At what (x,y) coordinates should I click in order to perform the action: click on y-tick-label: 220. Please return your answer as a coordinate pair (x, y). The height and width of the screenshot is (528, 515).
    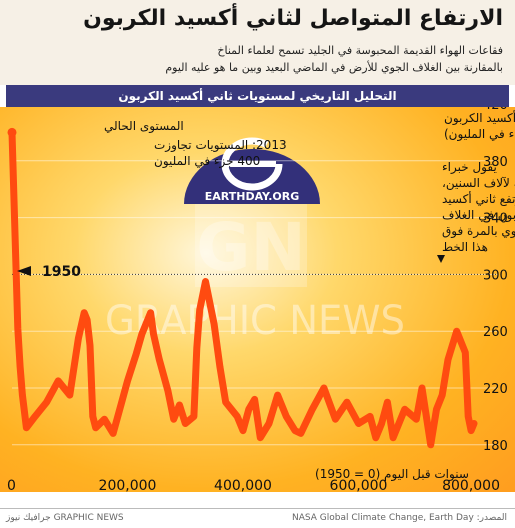
    Looking at the image, I should click on (495, 389).